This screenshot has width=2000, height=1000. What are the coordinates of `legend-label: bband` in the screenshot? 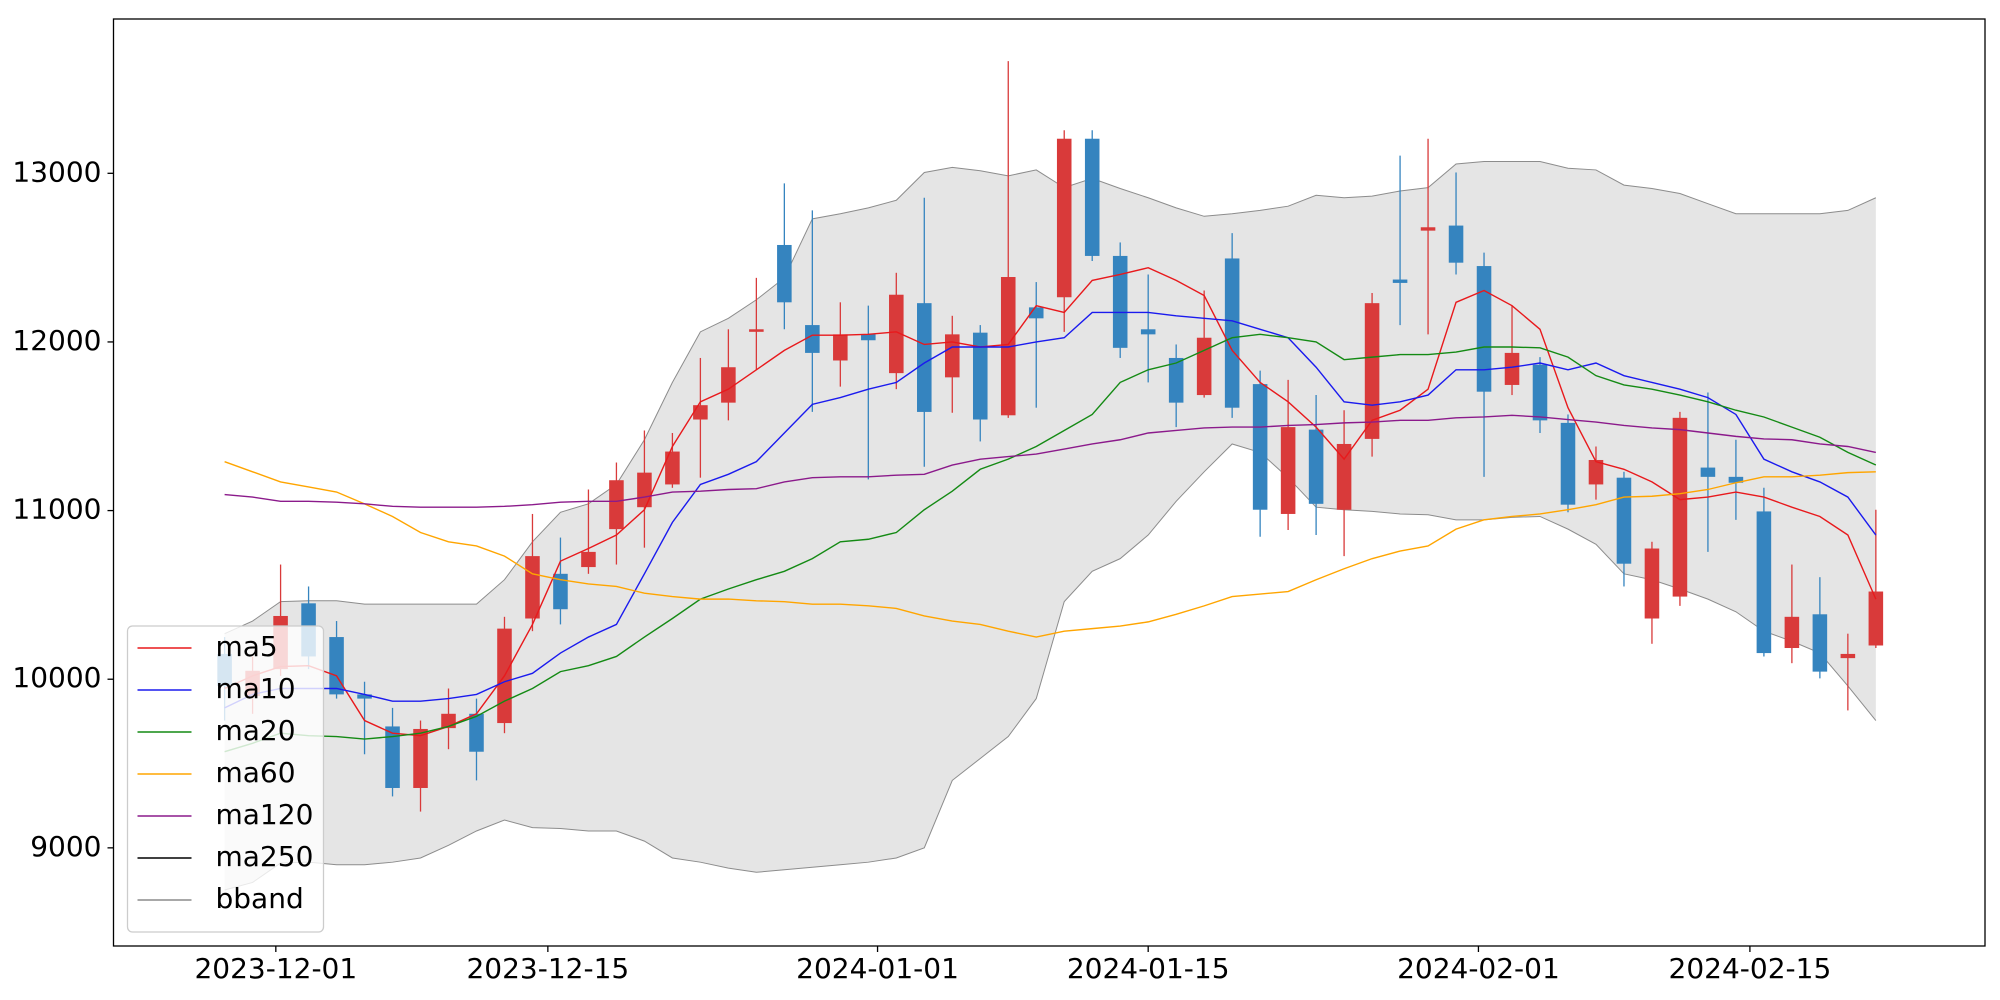 It's located at (260, 898).